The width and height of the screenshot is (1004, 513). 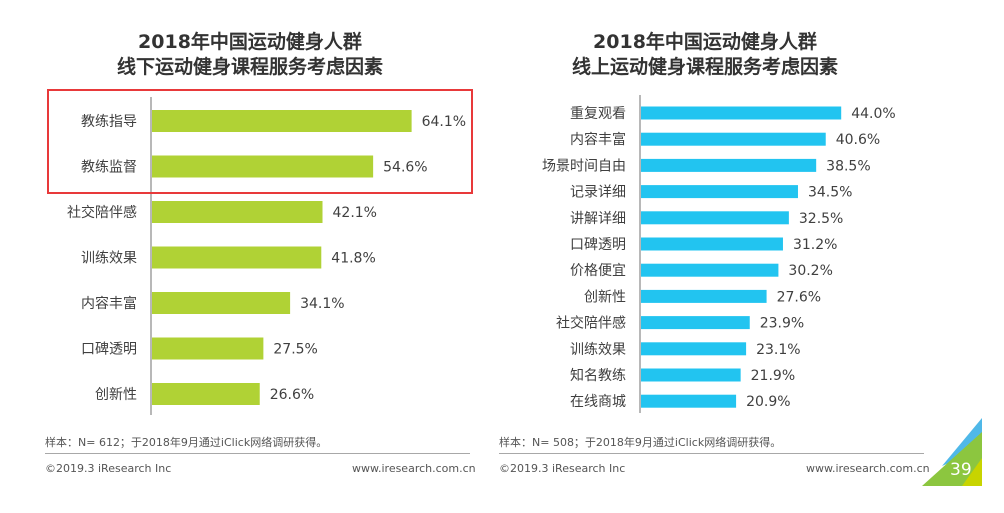 I want to click on category-label: 知名教练, so click(x=598, y=375).